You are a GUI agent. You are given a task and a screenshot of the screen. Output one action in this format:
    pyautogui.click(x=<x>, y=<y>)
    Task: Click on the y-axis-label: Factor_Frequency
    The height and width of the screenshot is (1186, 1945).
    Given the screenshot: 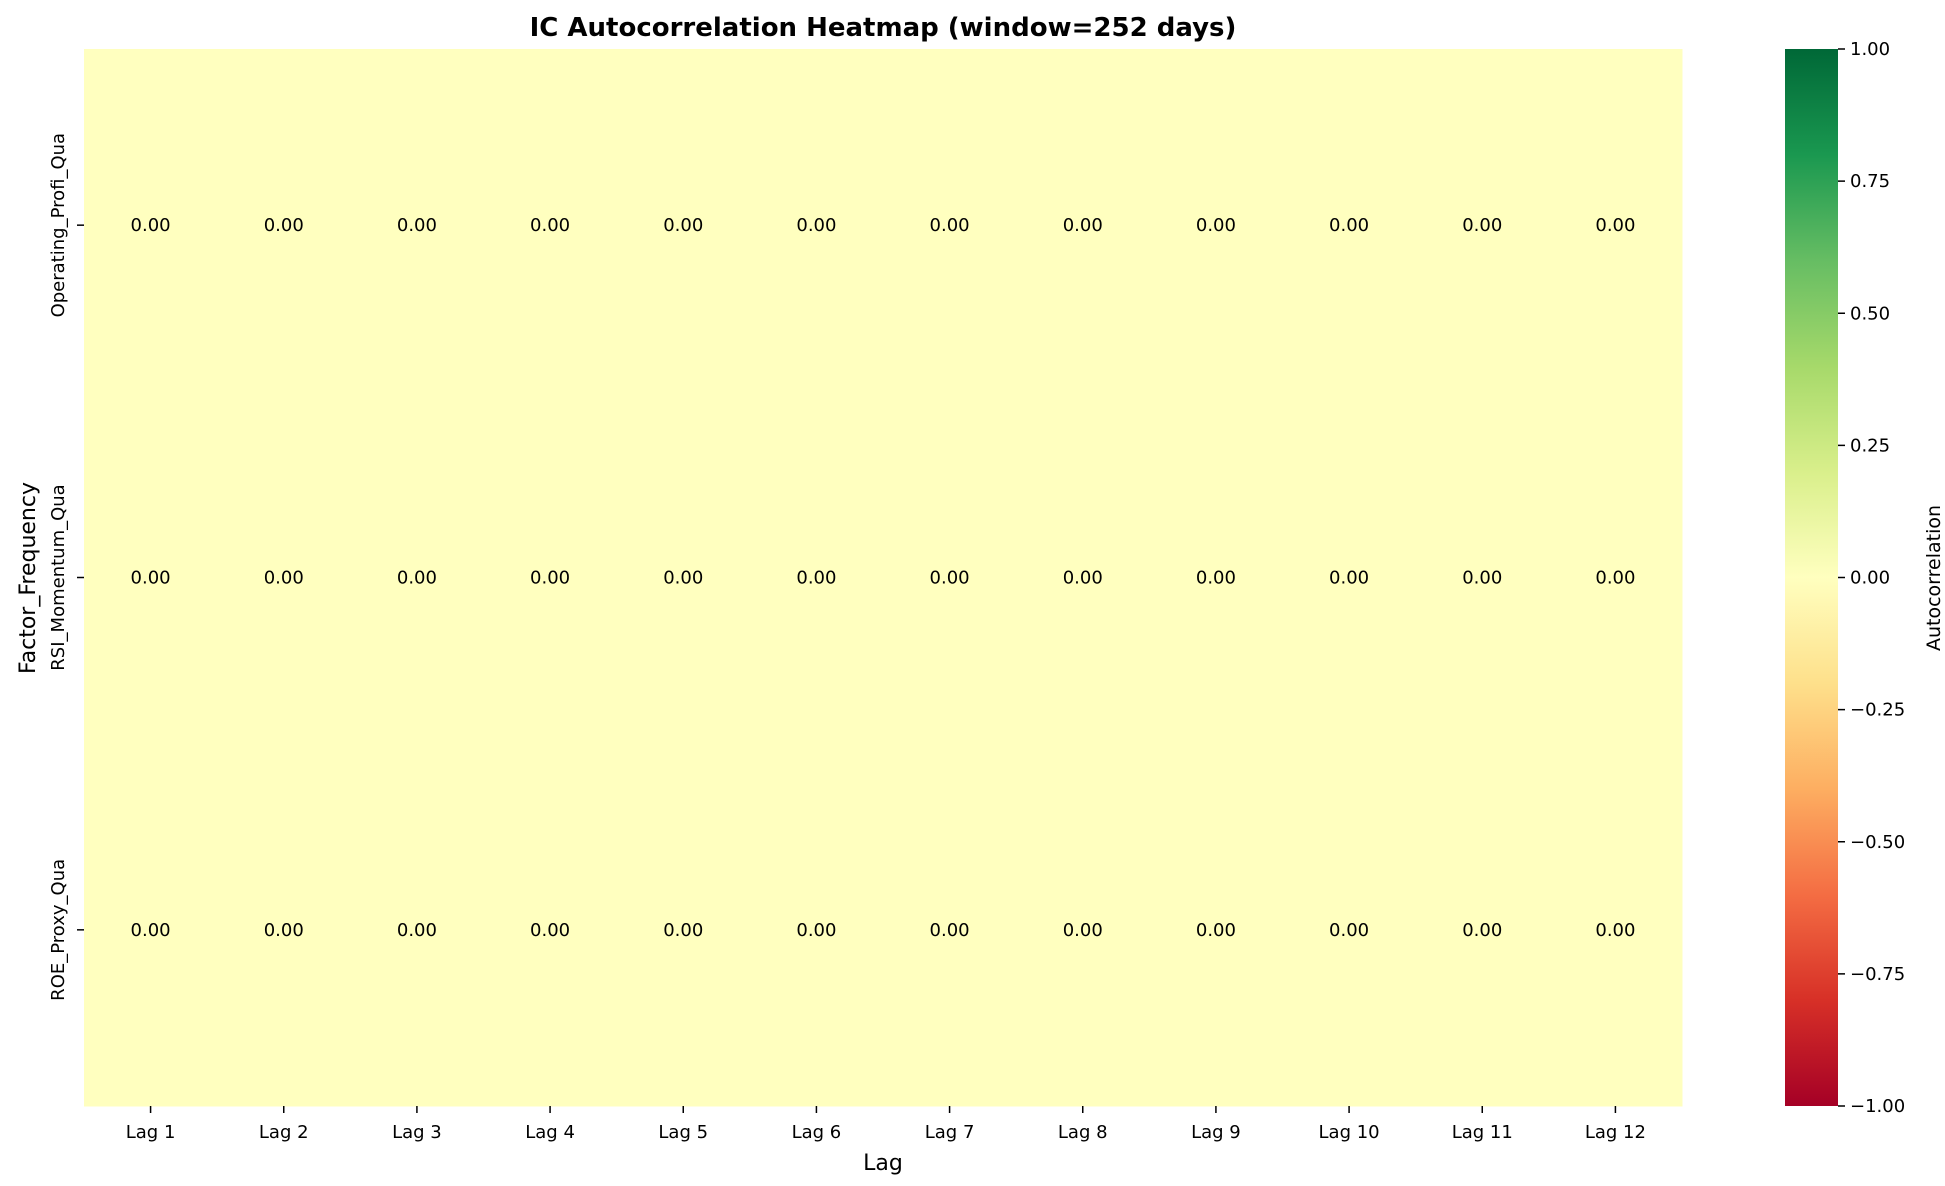 What is the action you would take?
    pyautogui.click(x=28, y=578)
    